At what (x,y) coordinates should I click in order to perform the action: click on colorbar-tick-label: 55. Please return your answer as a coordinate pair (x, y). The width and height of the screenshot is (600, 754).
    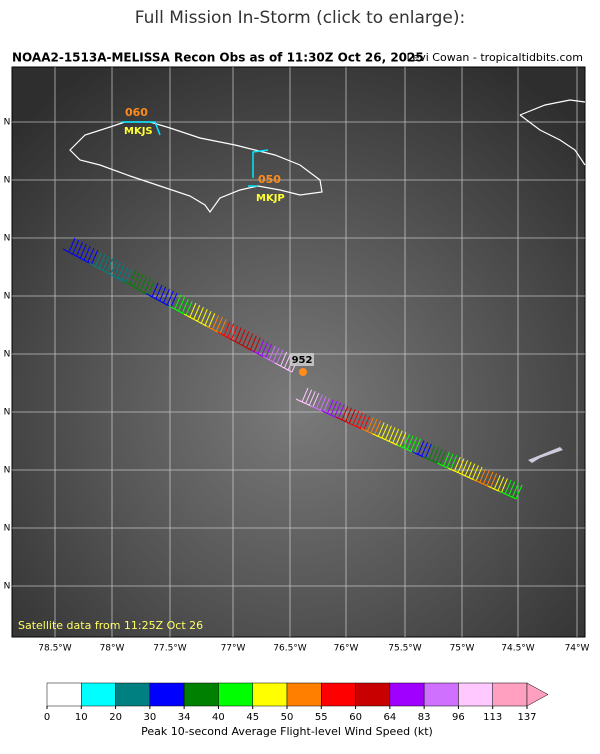
    Looking at the image, I should click on (321, 717).